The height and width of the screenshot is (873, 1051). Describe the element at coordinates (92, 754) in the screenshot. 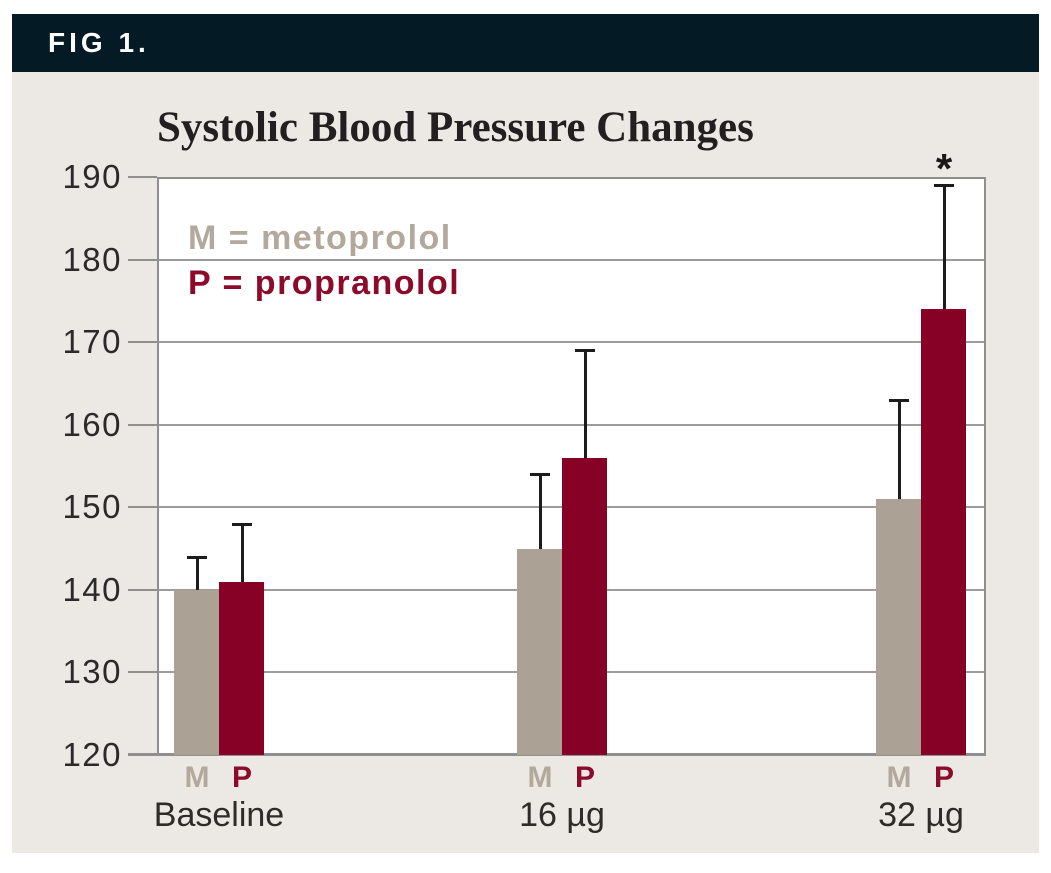

I see `y-axis-tick-label: 120` at that location.